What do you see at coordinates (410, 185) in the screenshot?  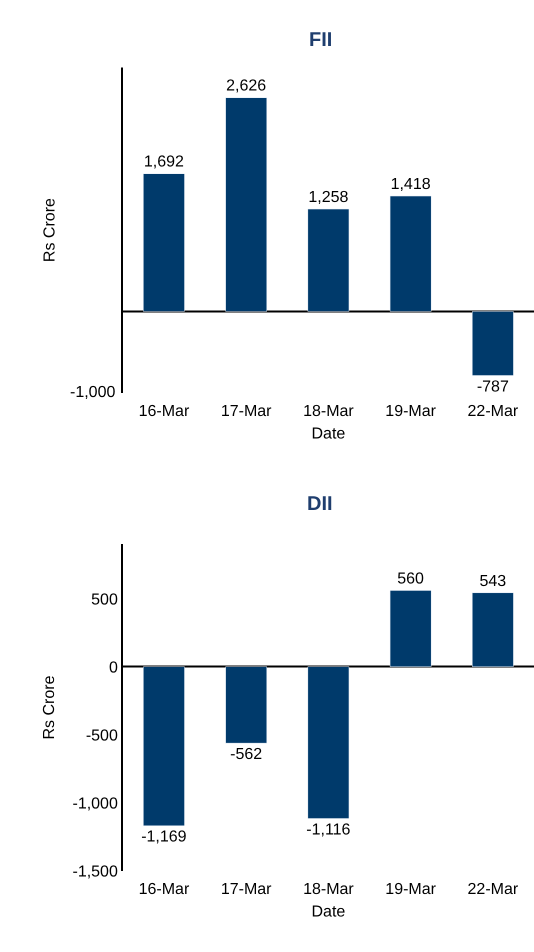 I see `data-label: 1,418` at bounding box center [410, 185].